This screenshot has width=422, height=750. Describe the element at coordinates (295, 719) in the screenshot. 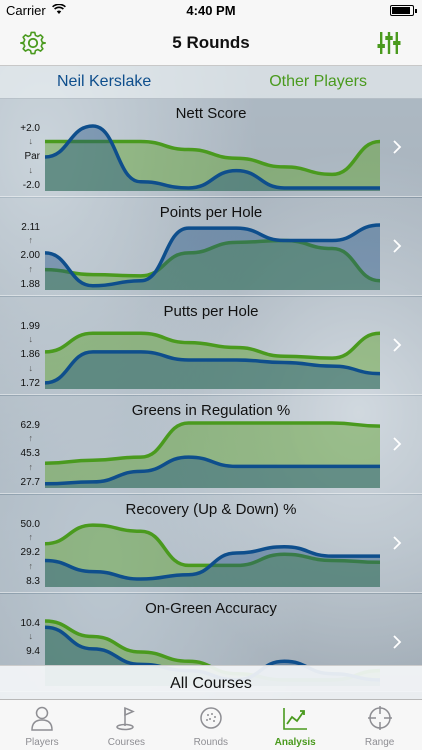

I see `chart-icon` at that location.